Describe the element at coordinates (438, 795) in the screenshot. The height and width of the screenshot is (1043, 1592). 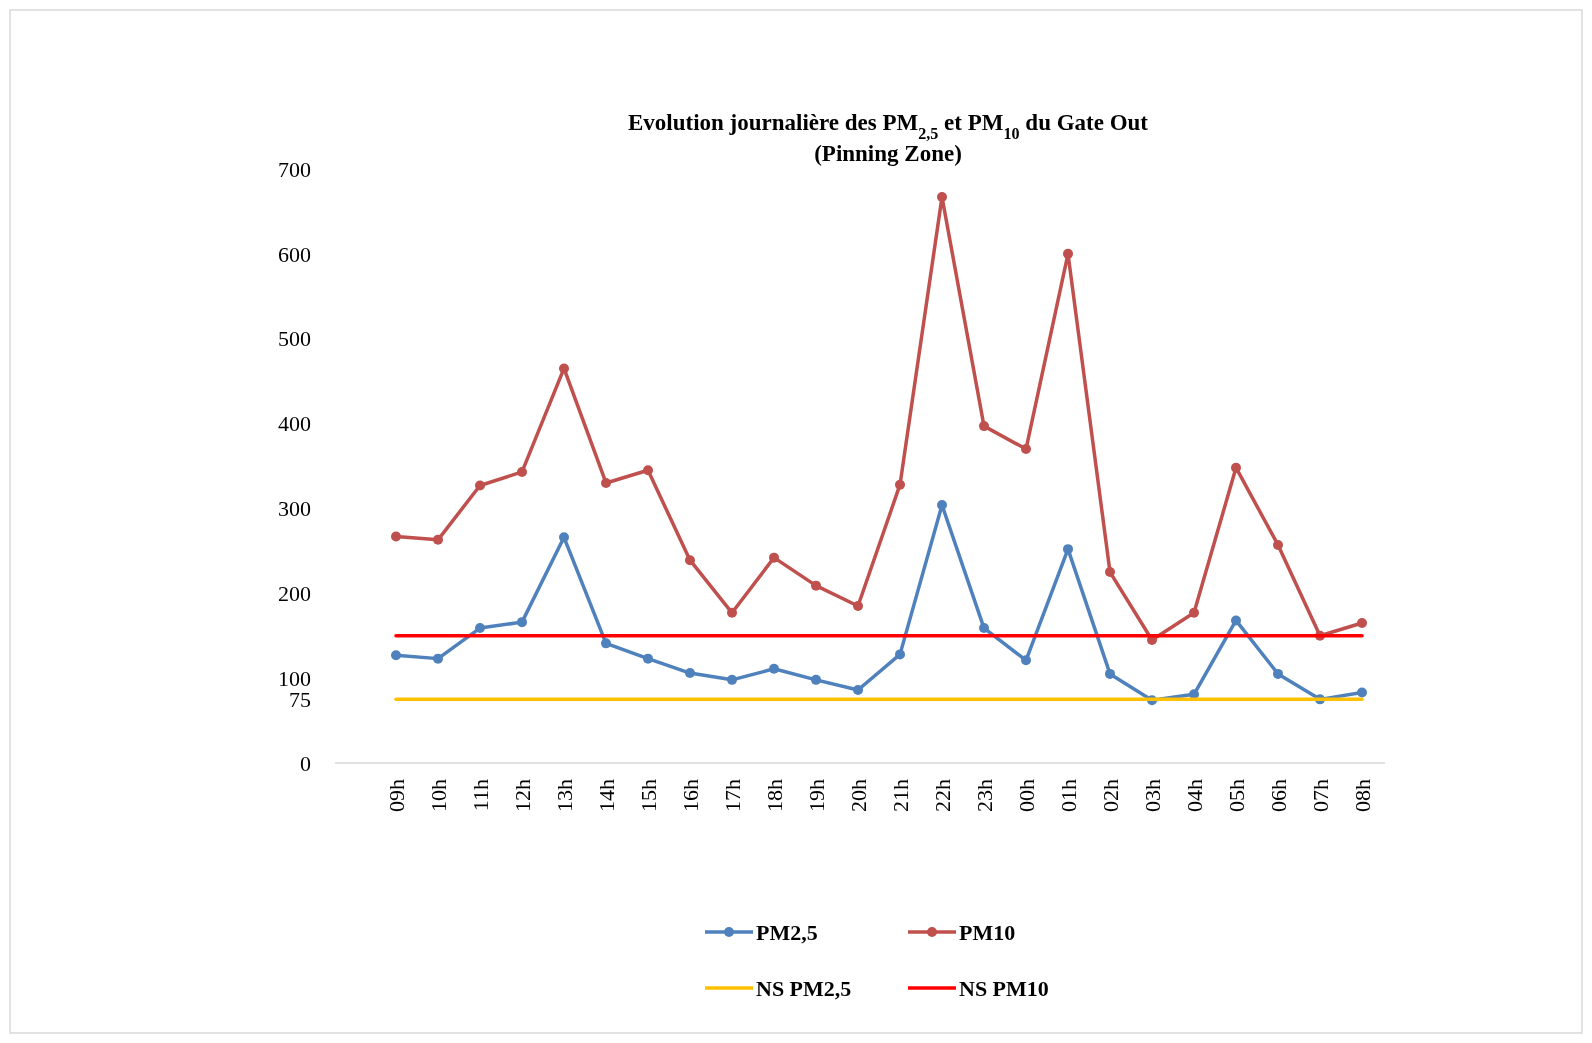
I see `x-tick-label: 10h` at that location.